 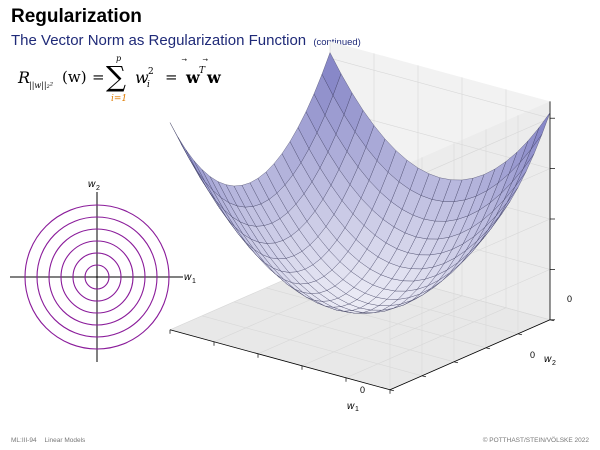 I want to click on y-axis-line, so click(x=470, y=355).